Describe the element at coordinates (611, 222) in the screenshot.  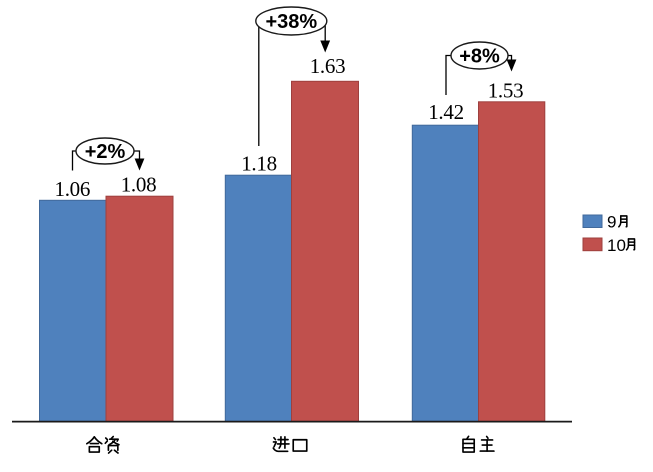
I see `svg-text: 9` at that location.